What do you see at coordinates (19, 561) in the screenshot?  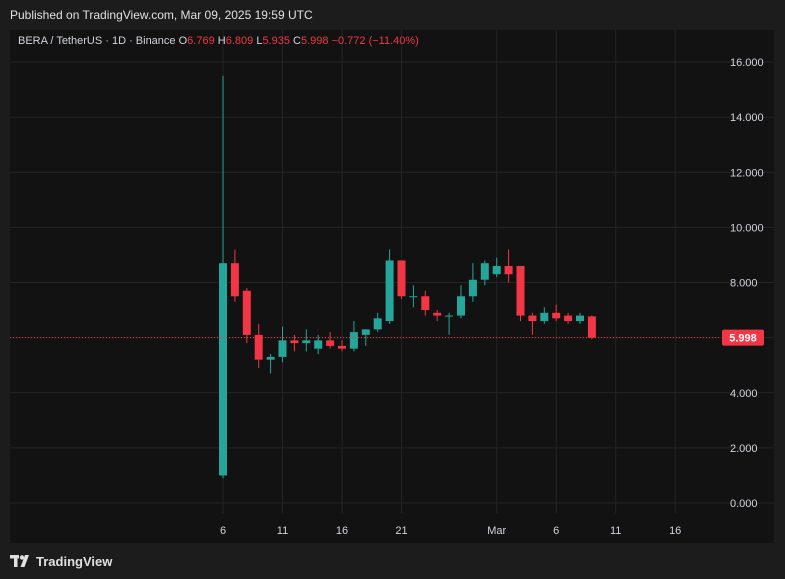 I see `tradingview-logo-icon` at bounding box center [19, 561].